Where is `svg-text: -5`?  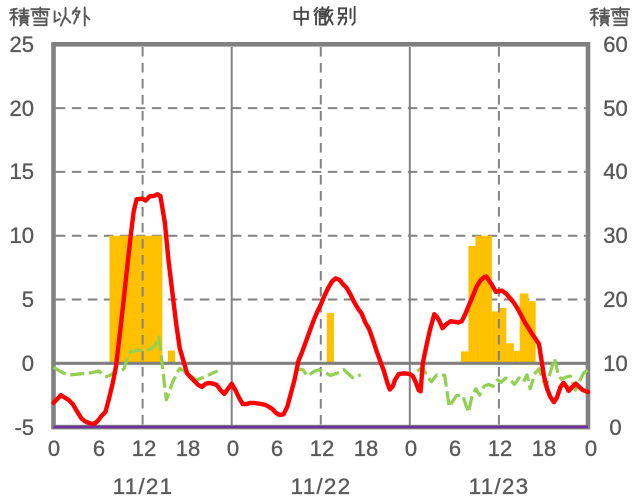 svg-text: -5 is located at coordinates (24, 427).